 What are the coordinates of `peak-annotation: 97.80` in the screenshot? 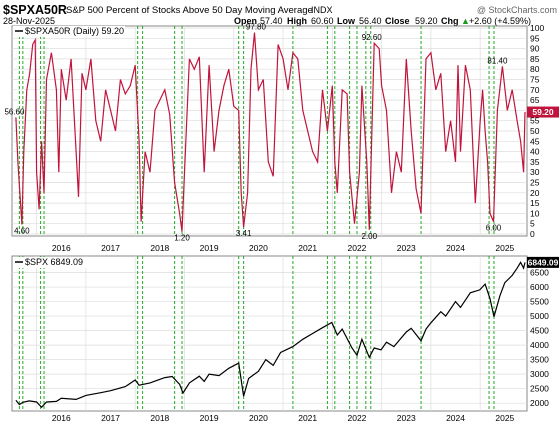 It's located at (256, 27).